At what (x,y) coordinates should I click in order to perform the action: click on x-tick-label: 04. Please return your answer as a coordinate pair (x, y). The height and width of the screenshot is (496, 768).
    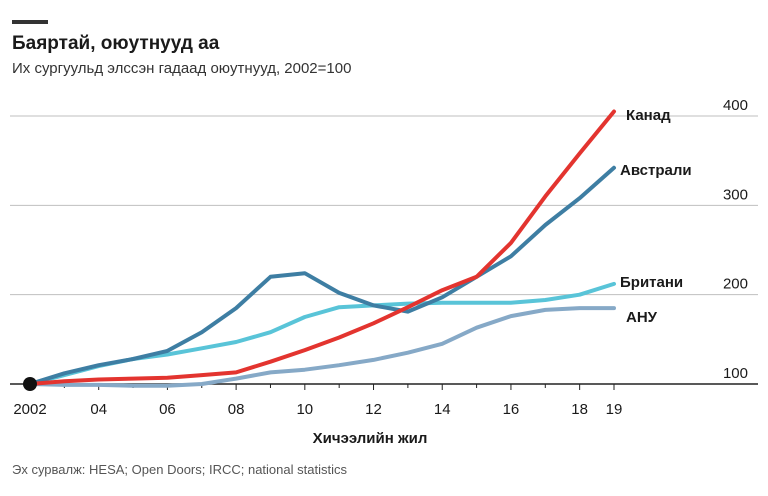
    Looking at the image, I should click on (98, 409).